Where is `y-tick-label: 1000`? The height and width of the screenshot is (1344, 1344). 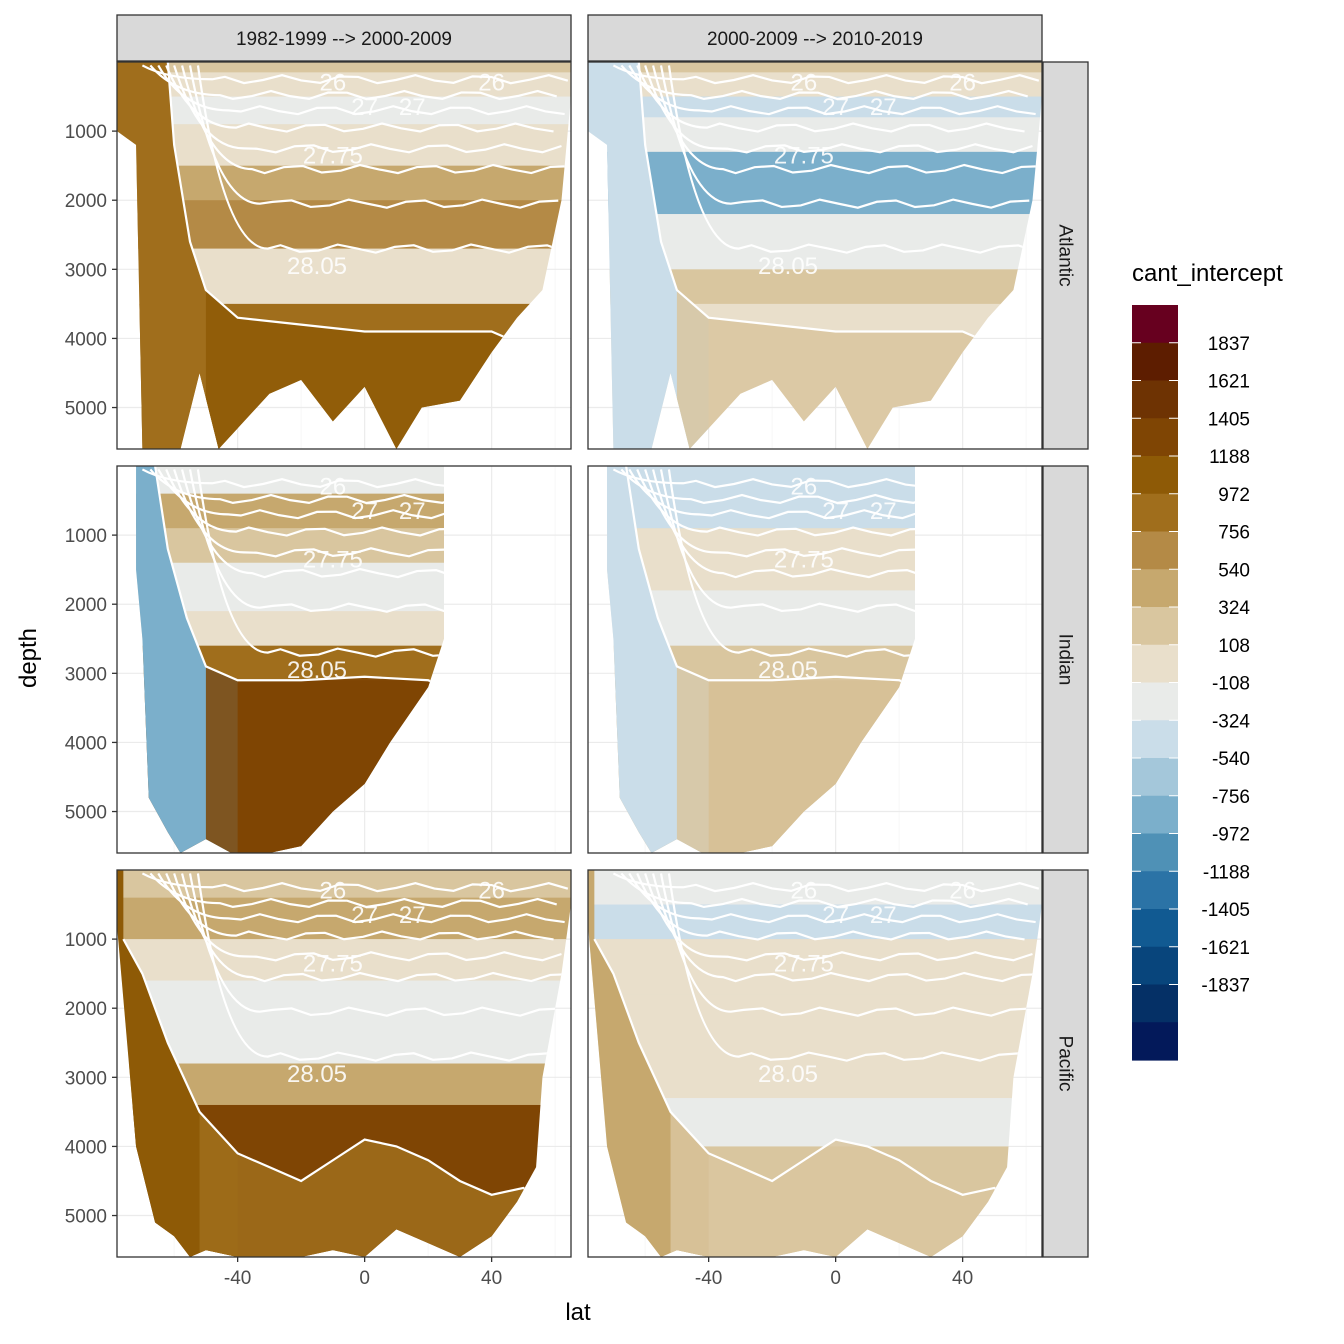 y-tick-label: 1000 is located at coordinates (86, 132).